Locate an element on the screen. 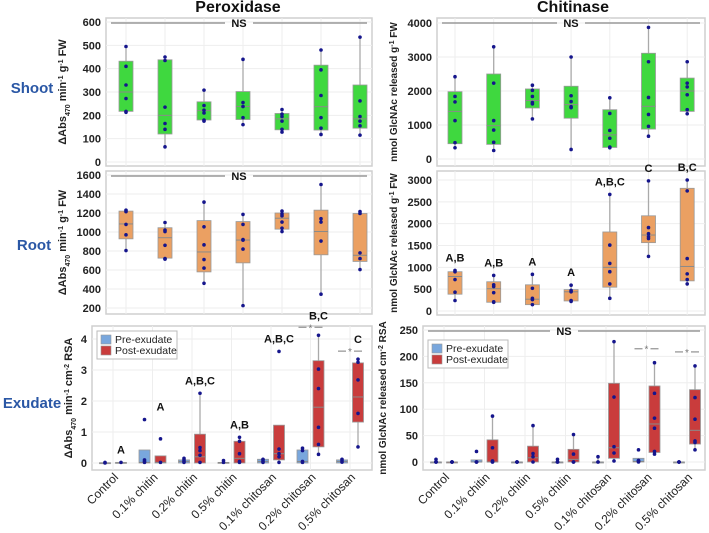 The image size is (709, 533). y-tick-label: 3000 is located at coordinates (420, 181).